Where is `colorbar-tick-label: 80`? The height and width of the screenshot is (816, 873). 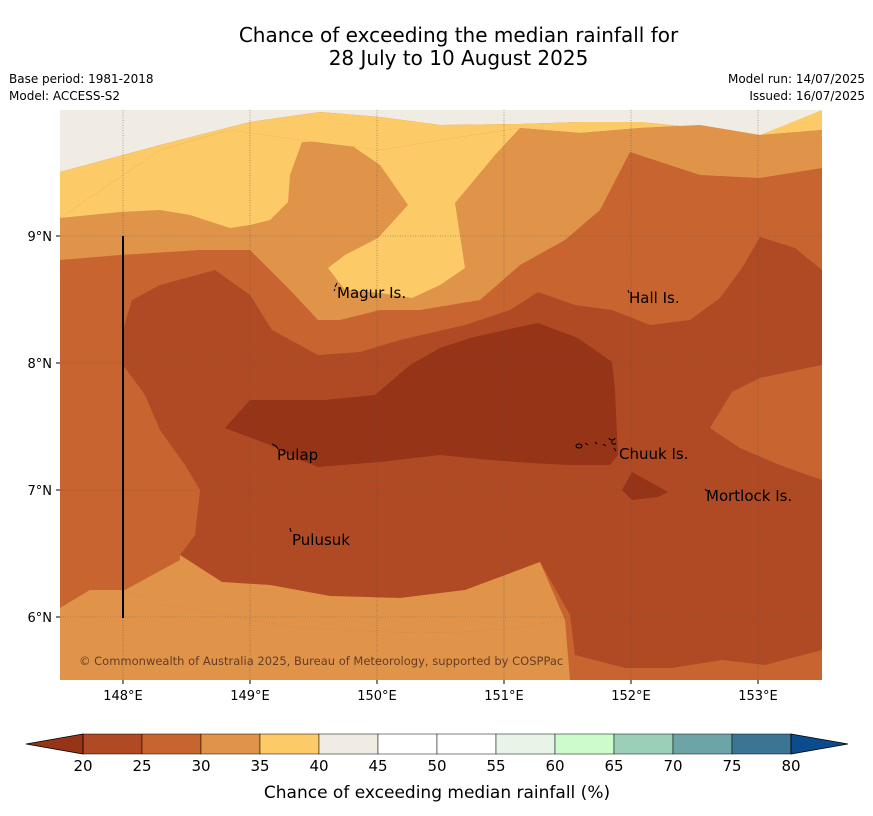
colorbar-tick-label: 80 is located at coordinates (790, 766).